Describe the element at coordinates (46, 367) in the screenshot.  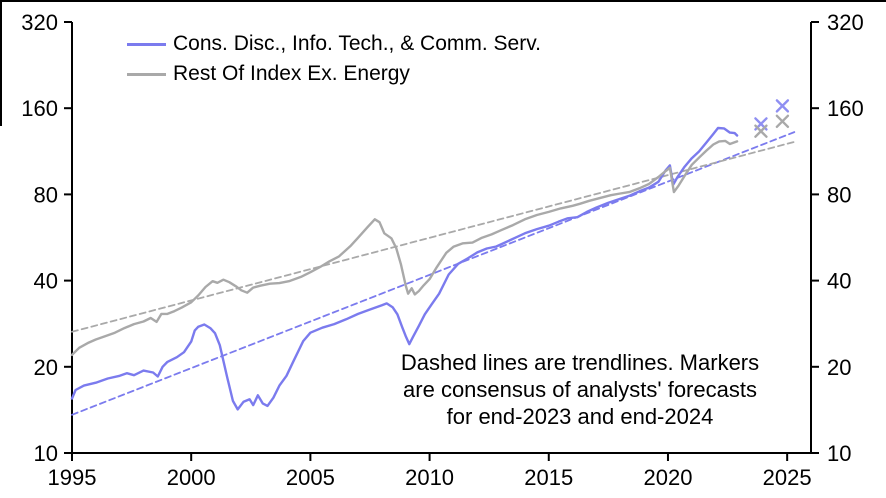
I see `y-tick-label-left: 20` at that location.